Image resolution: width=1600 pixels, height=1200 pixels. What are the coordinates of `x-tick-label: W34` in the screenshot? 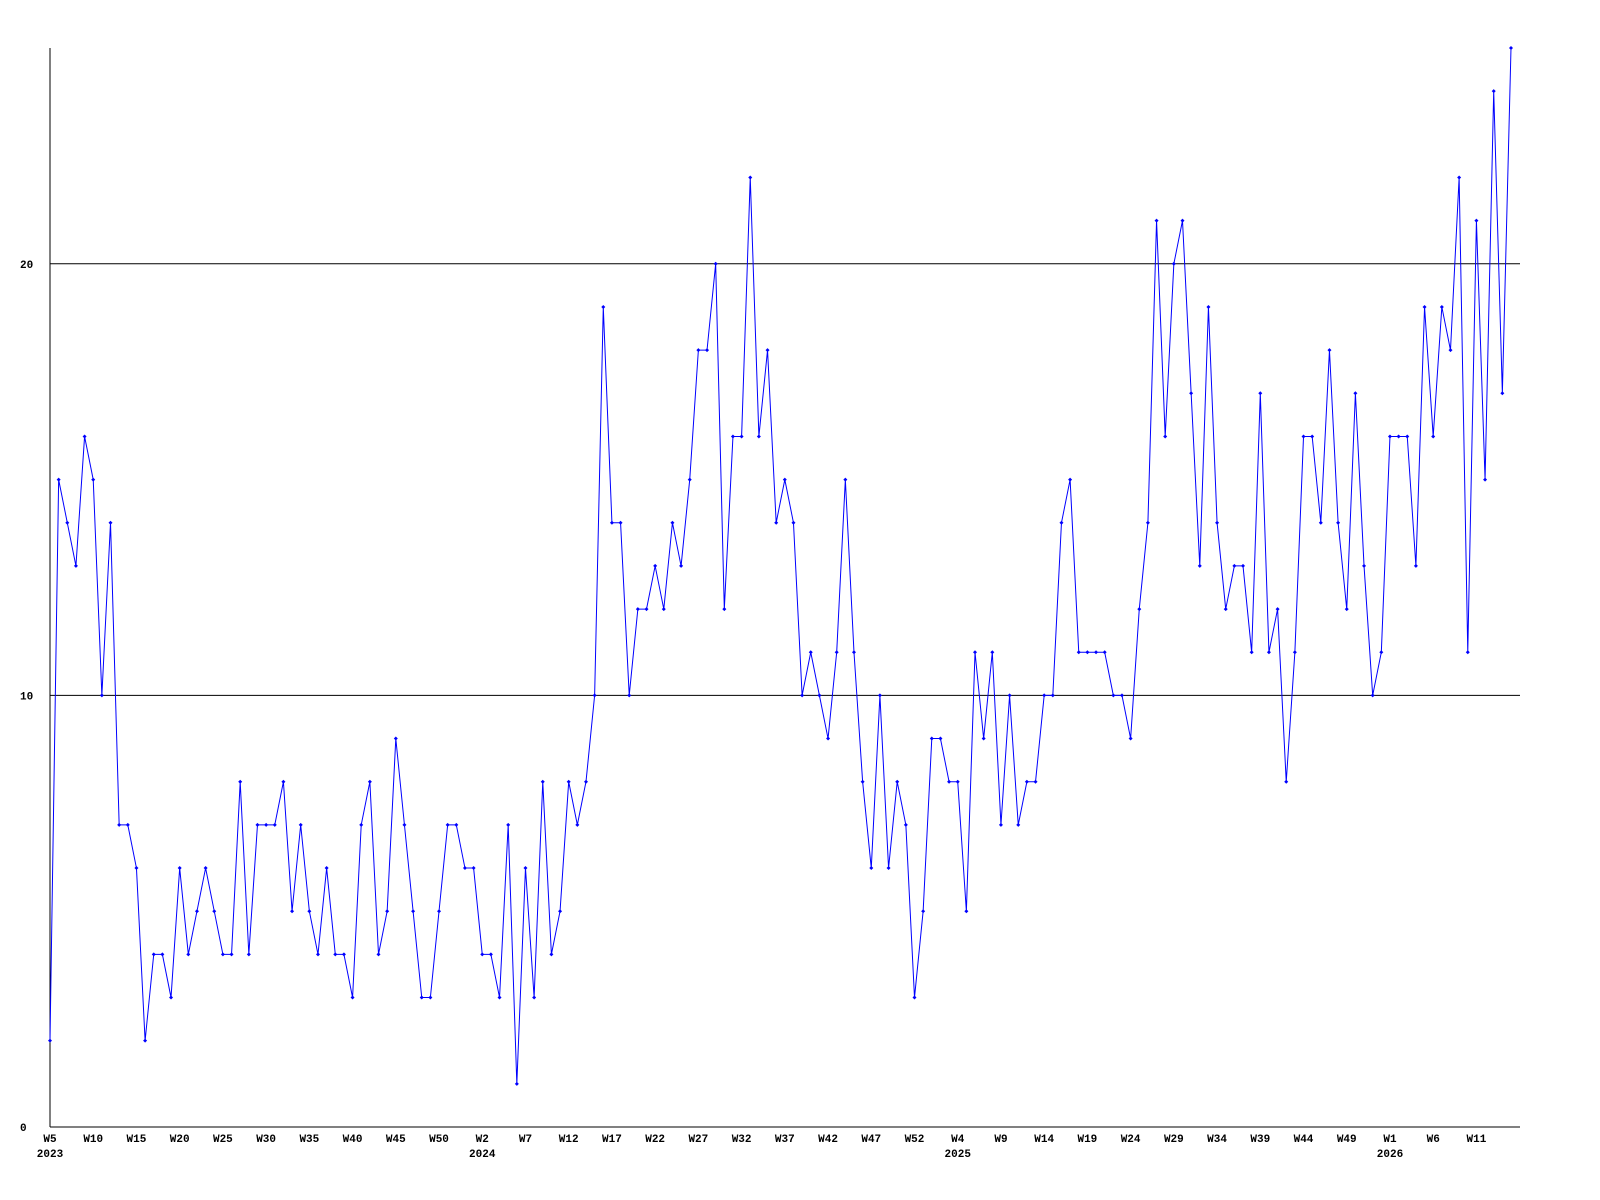 It's located at (1217, 1140).